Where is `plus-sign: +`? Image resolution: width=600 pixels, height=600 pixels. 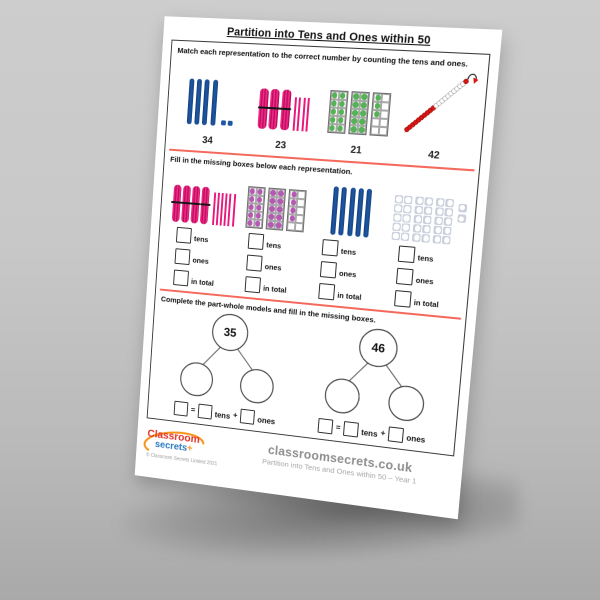 plus-sign: + is located at coordinates (383, 432).